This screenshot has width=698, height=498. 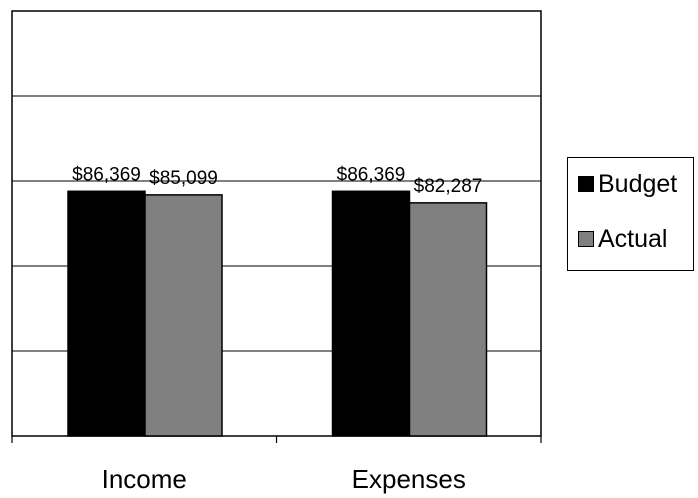 What do you see at coordinates (633, 239) in the screenshot?
I see `legend-label-actual: Actual` at bounding box center [633, 239].